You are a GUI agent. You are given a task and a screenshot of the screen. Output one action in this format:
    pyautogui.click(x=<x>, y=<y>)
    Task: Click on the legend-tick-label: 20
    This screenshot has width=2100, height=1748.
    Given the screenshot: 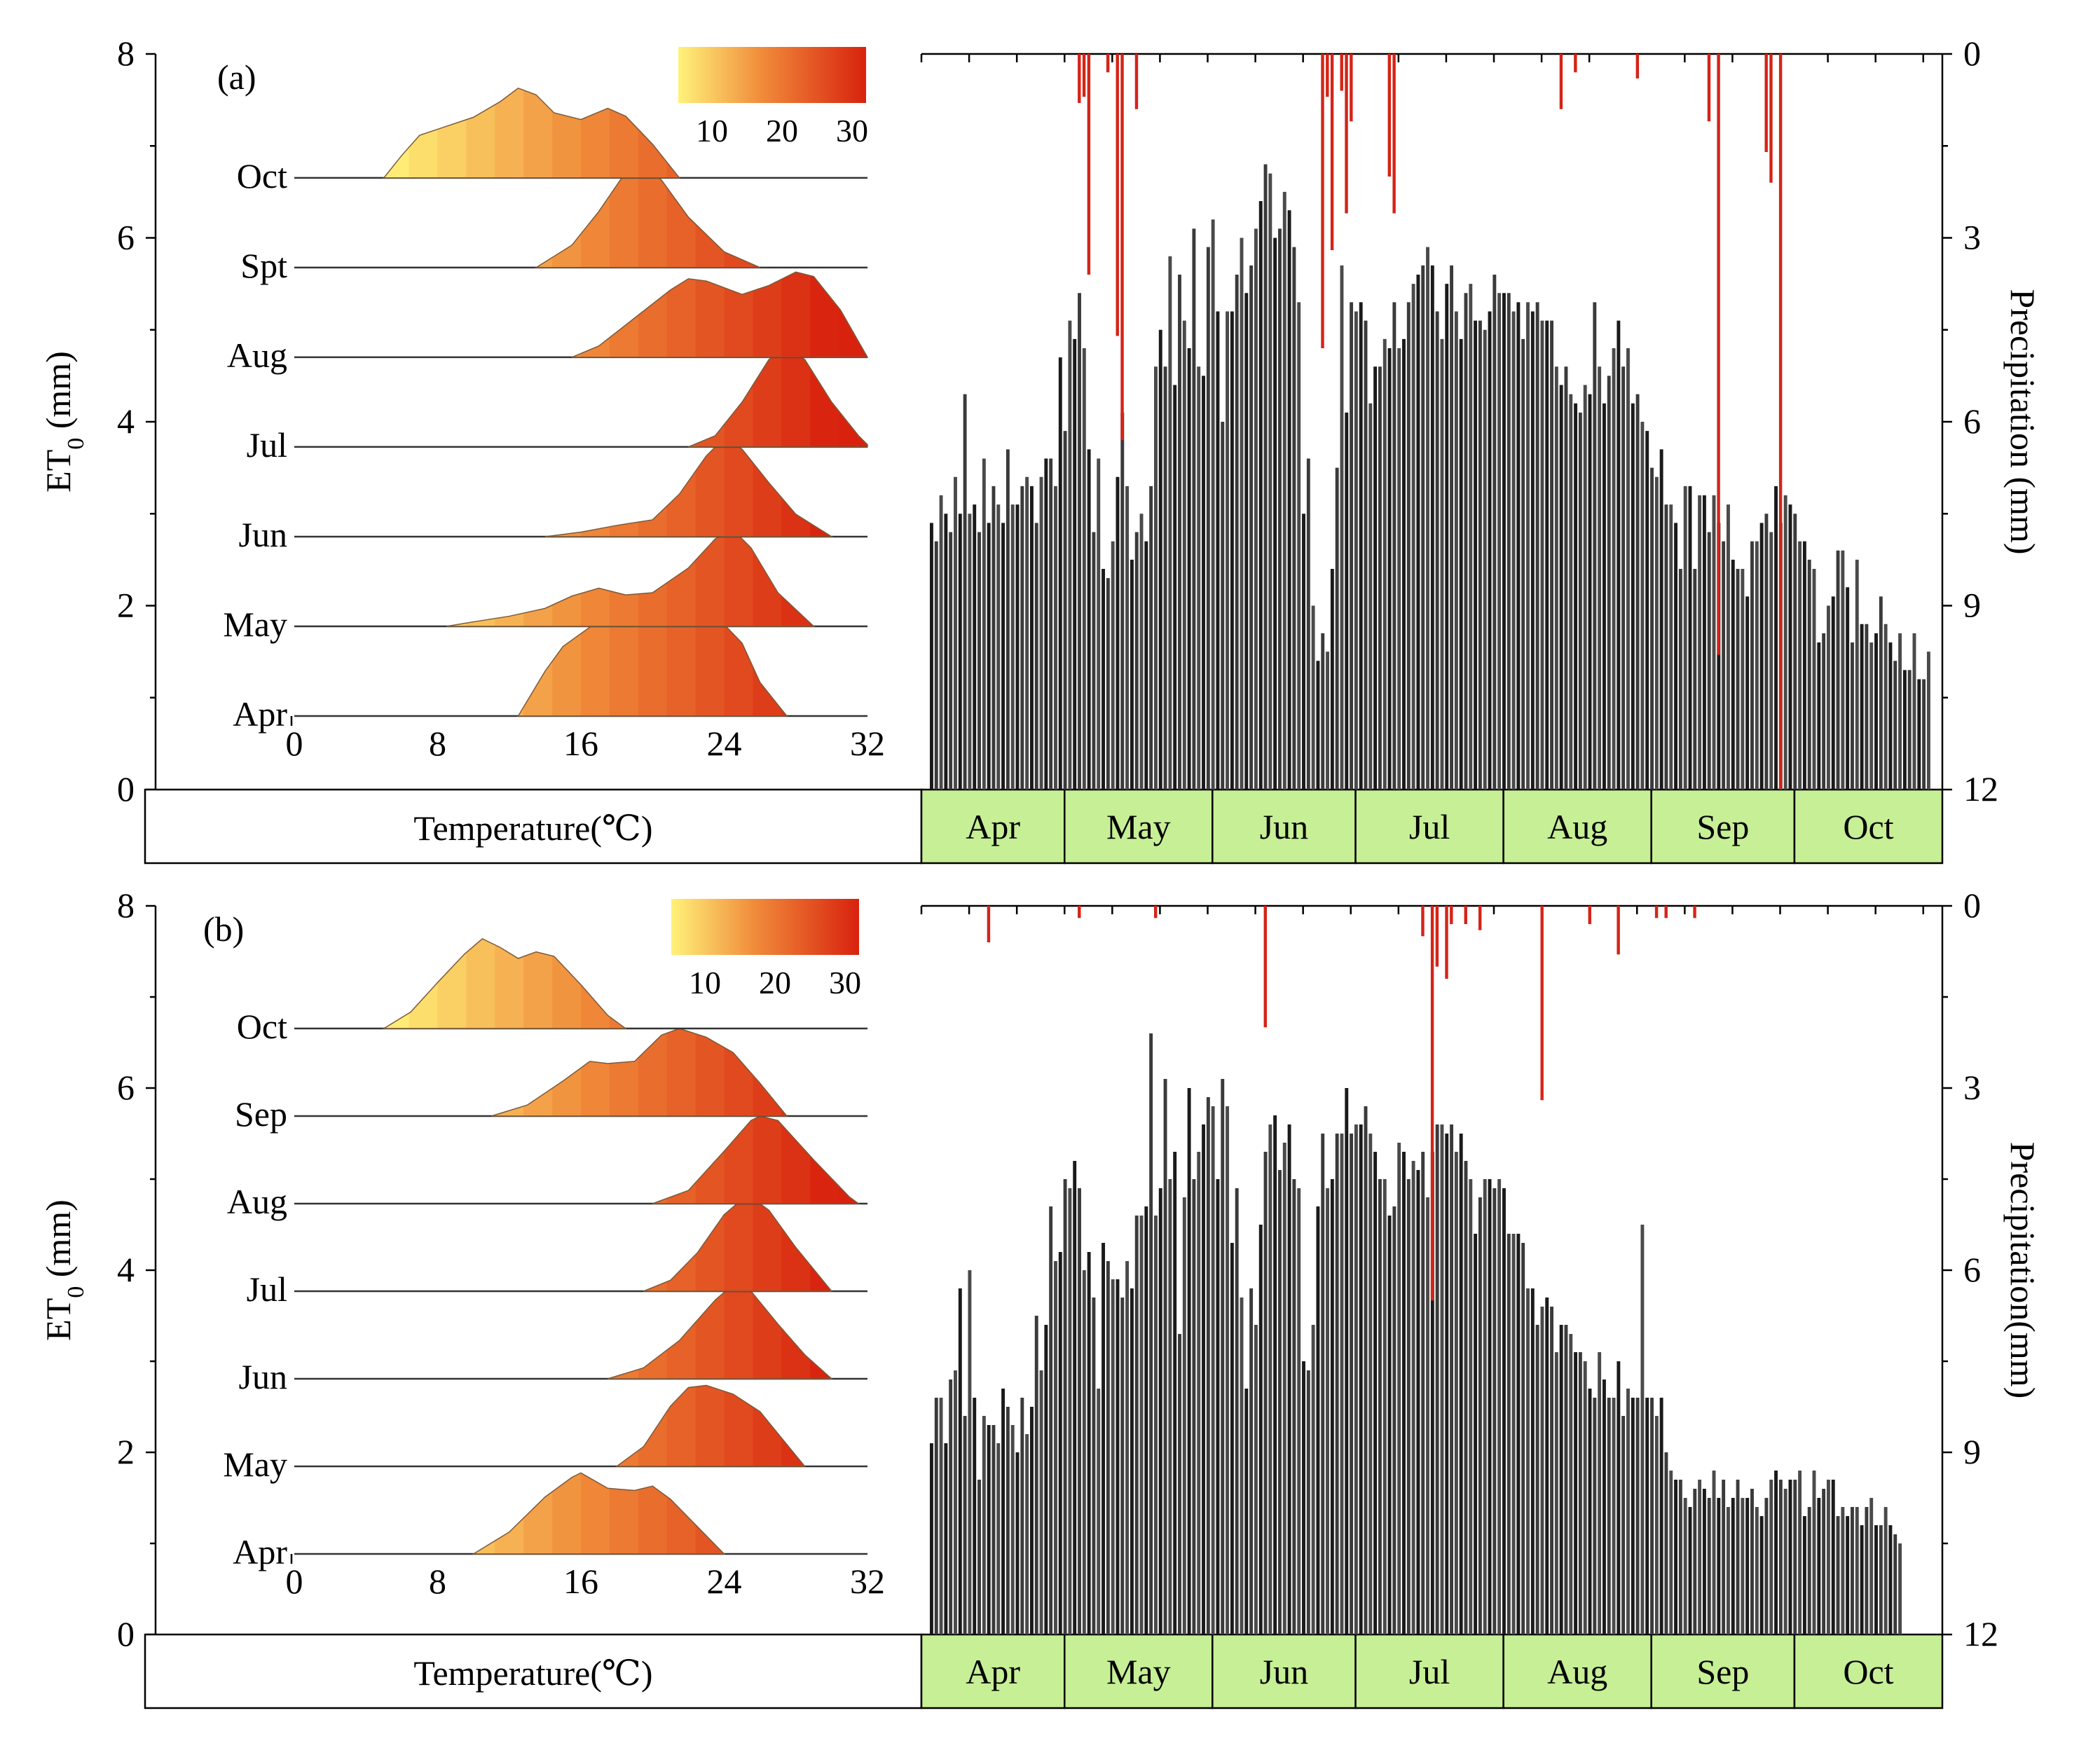 What is the action you would take?
    pyautogui.click(x=782, y=131)
    